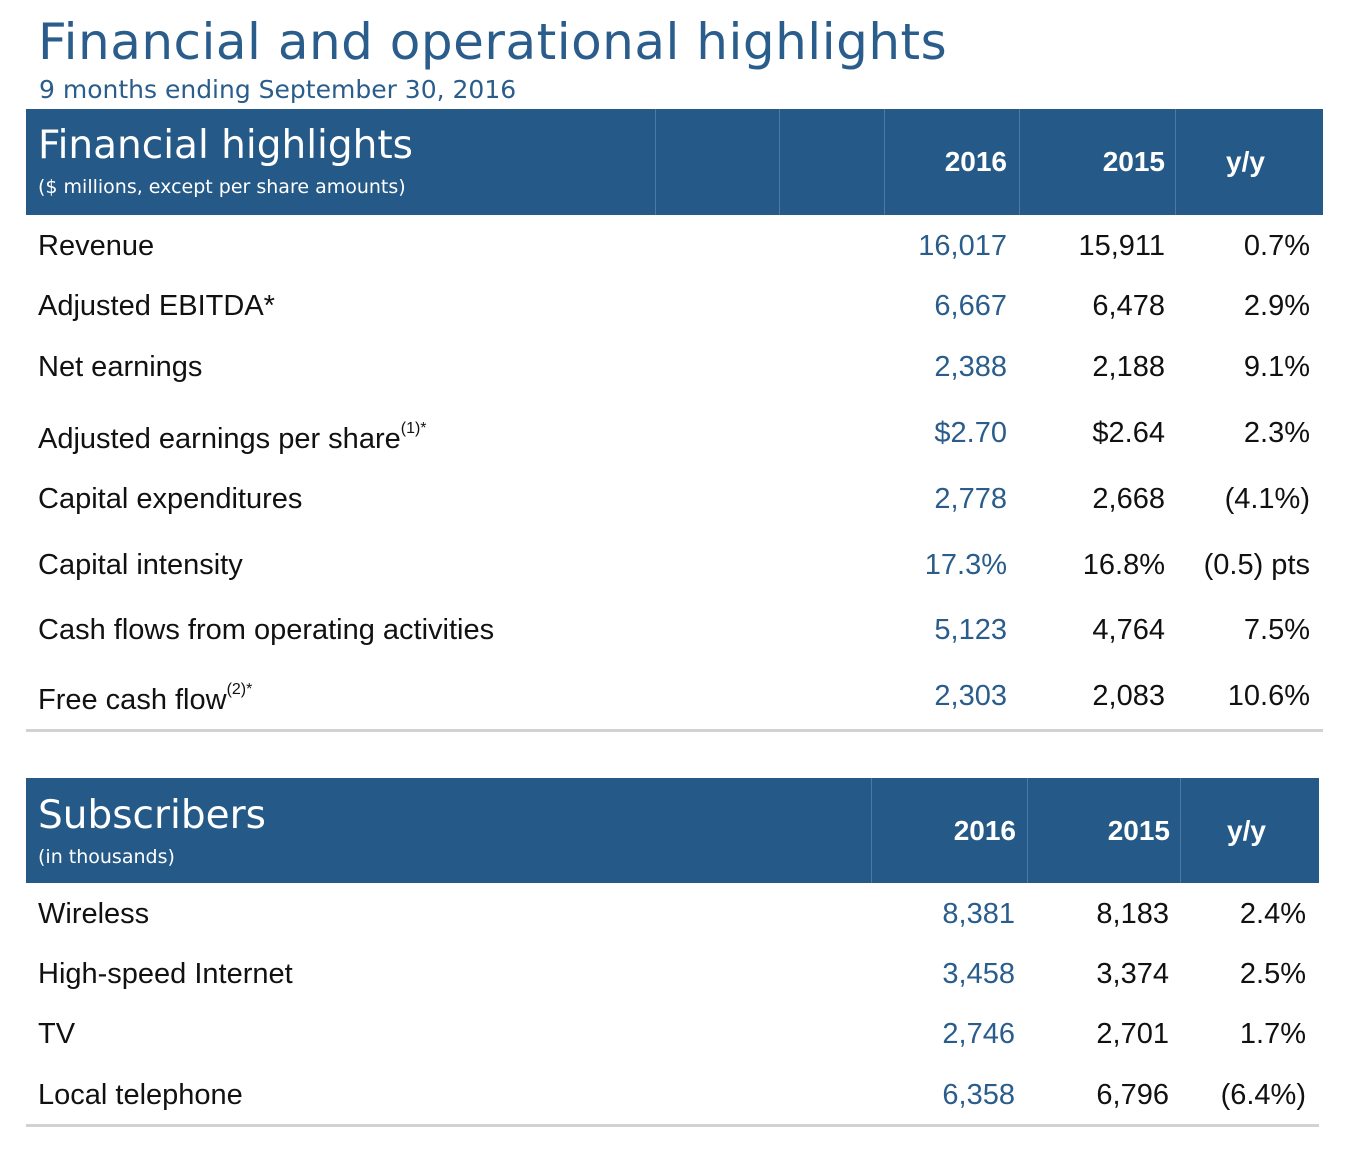 The image size is (1350, 1160). Describe the element at coordinates (222, 187) in the screenshot. I see `financial-section-subtitle: ($ millions, except per share amounts)` at that location.